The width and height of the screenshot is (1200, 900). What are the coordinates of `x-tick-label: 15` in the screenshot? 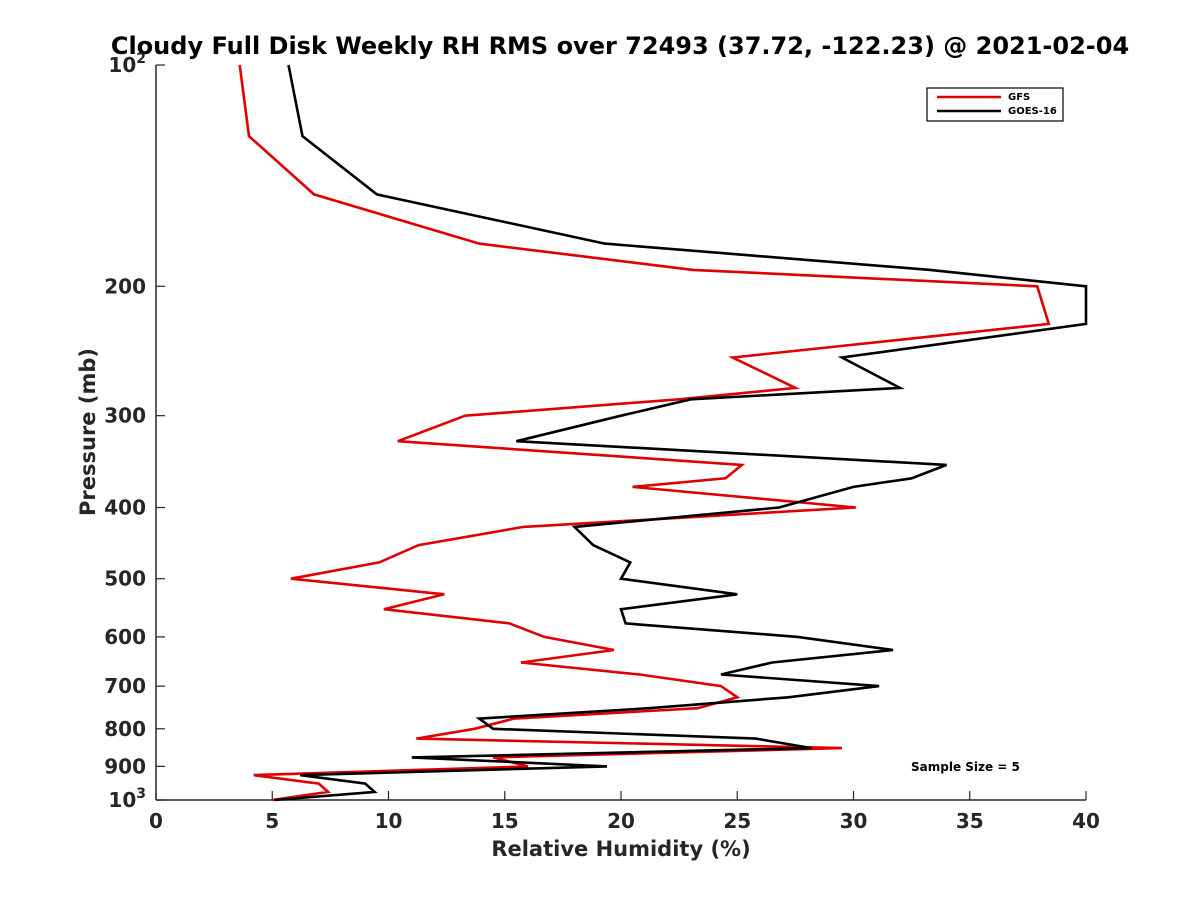 It's located at (505, 821).